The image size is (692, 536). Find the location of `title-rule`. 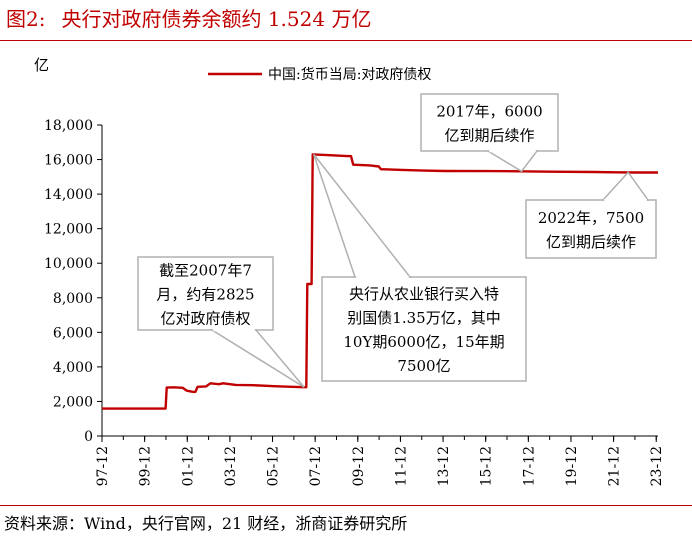

title-rule is located at coordinates (346, 40).